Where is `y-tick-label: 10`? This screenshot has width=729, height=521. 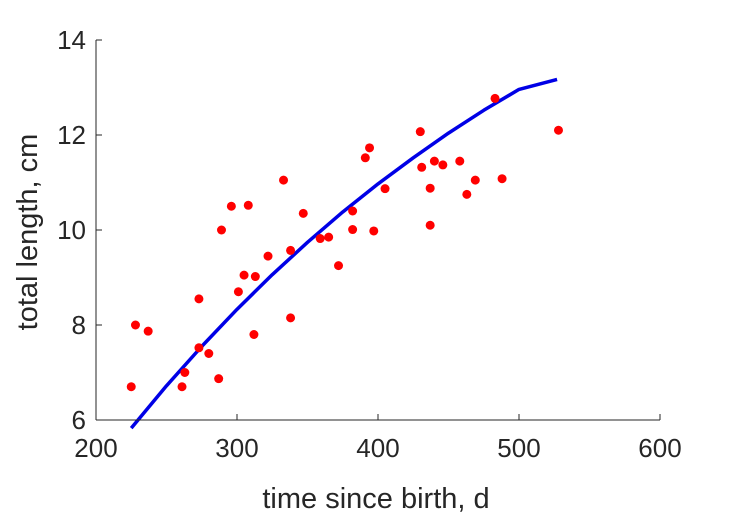 y-tick-label: 10 is located at coordinates (71, 230).